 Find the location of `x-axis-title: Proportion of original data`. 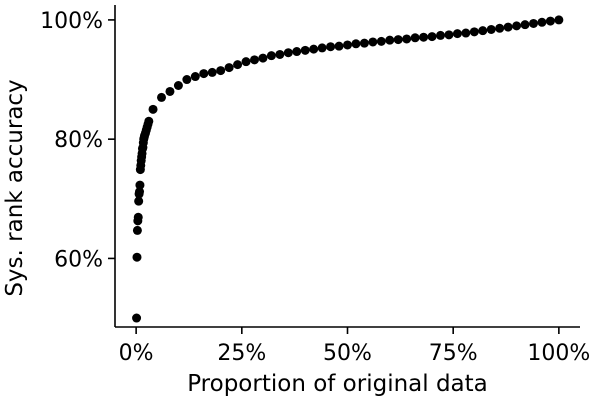

x-axis-title: Proportion of original data is located at coordinates (337, 384).